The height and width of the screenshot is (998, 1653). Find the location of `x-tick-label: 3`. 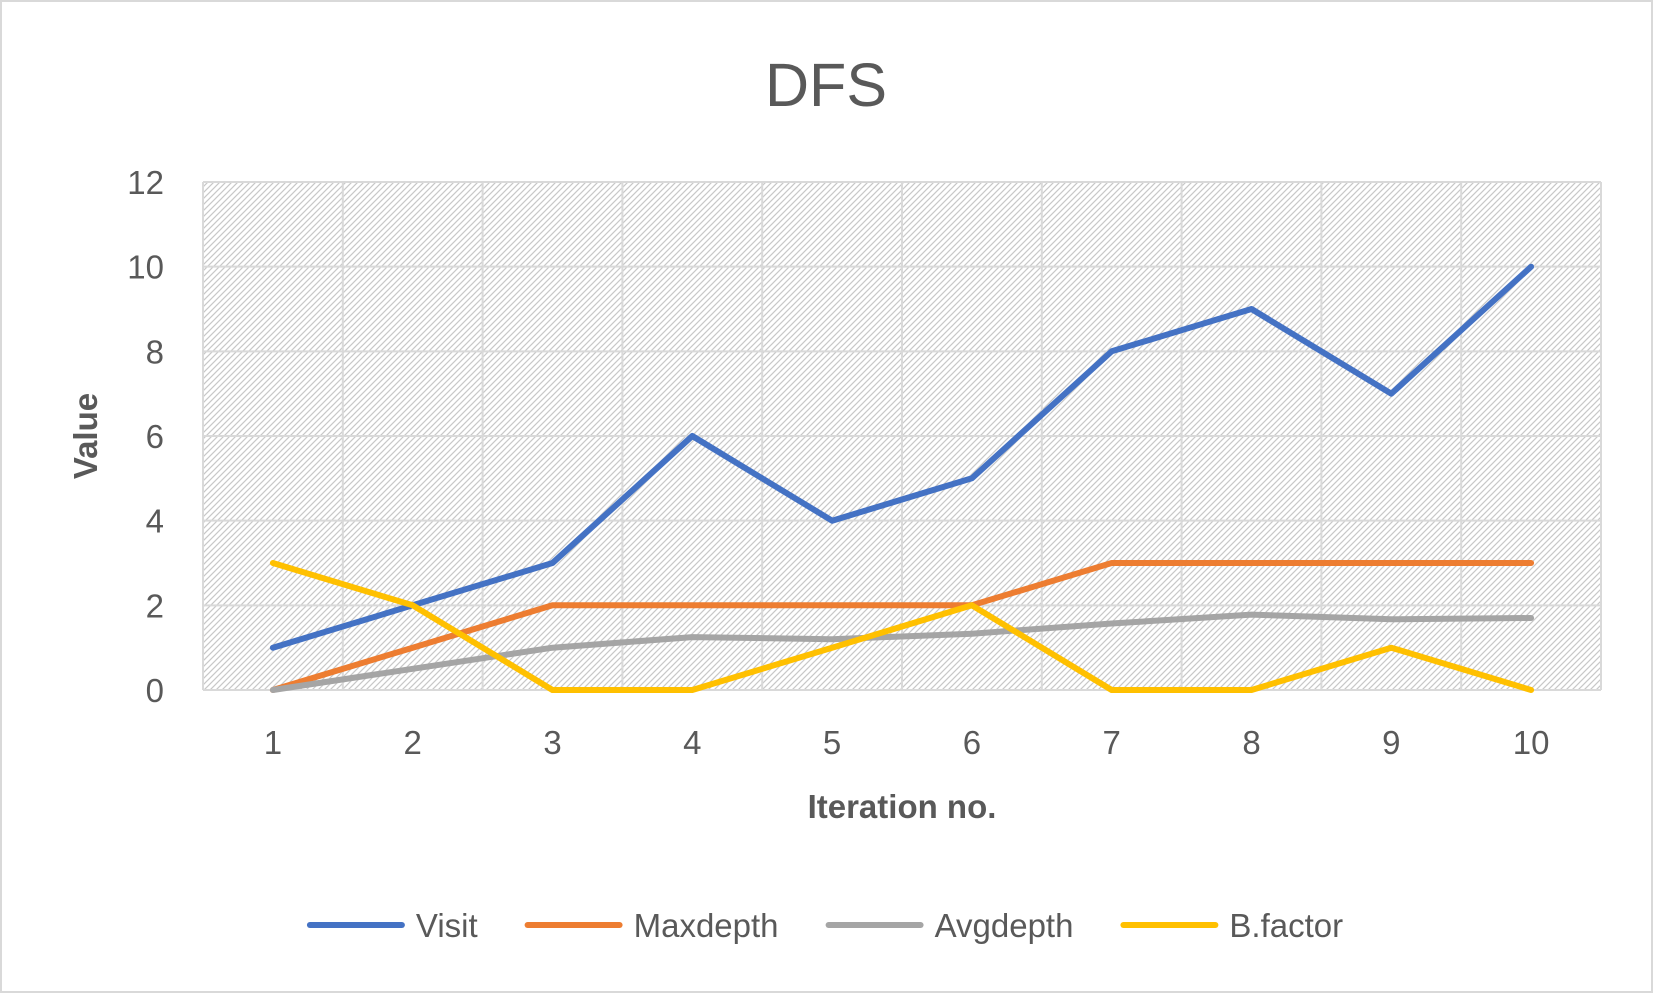

x-tick-label: 3 is located at coordinates (552, 742).